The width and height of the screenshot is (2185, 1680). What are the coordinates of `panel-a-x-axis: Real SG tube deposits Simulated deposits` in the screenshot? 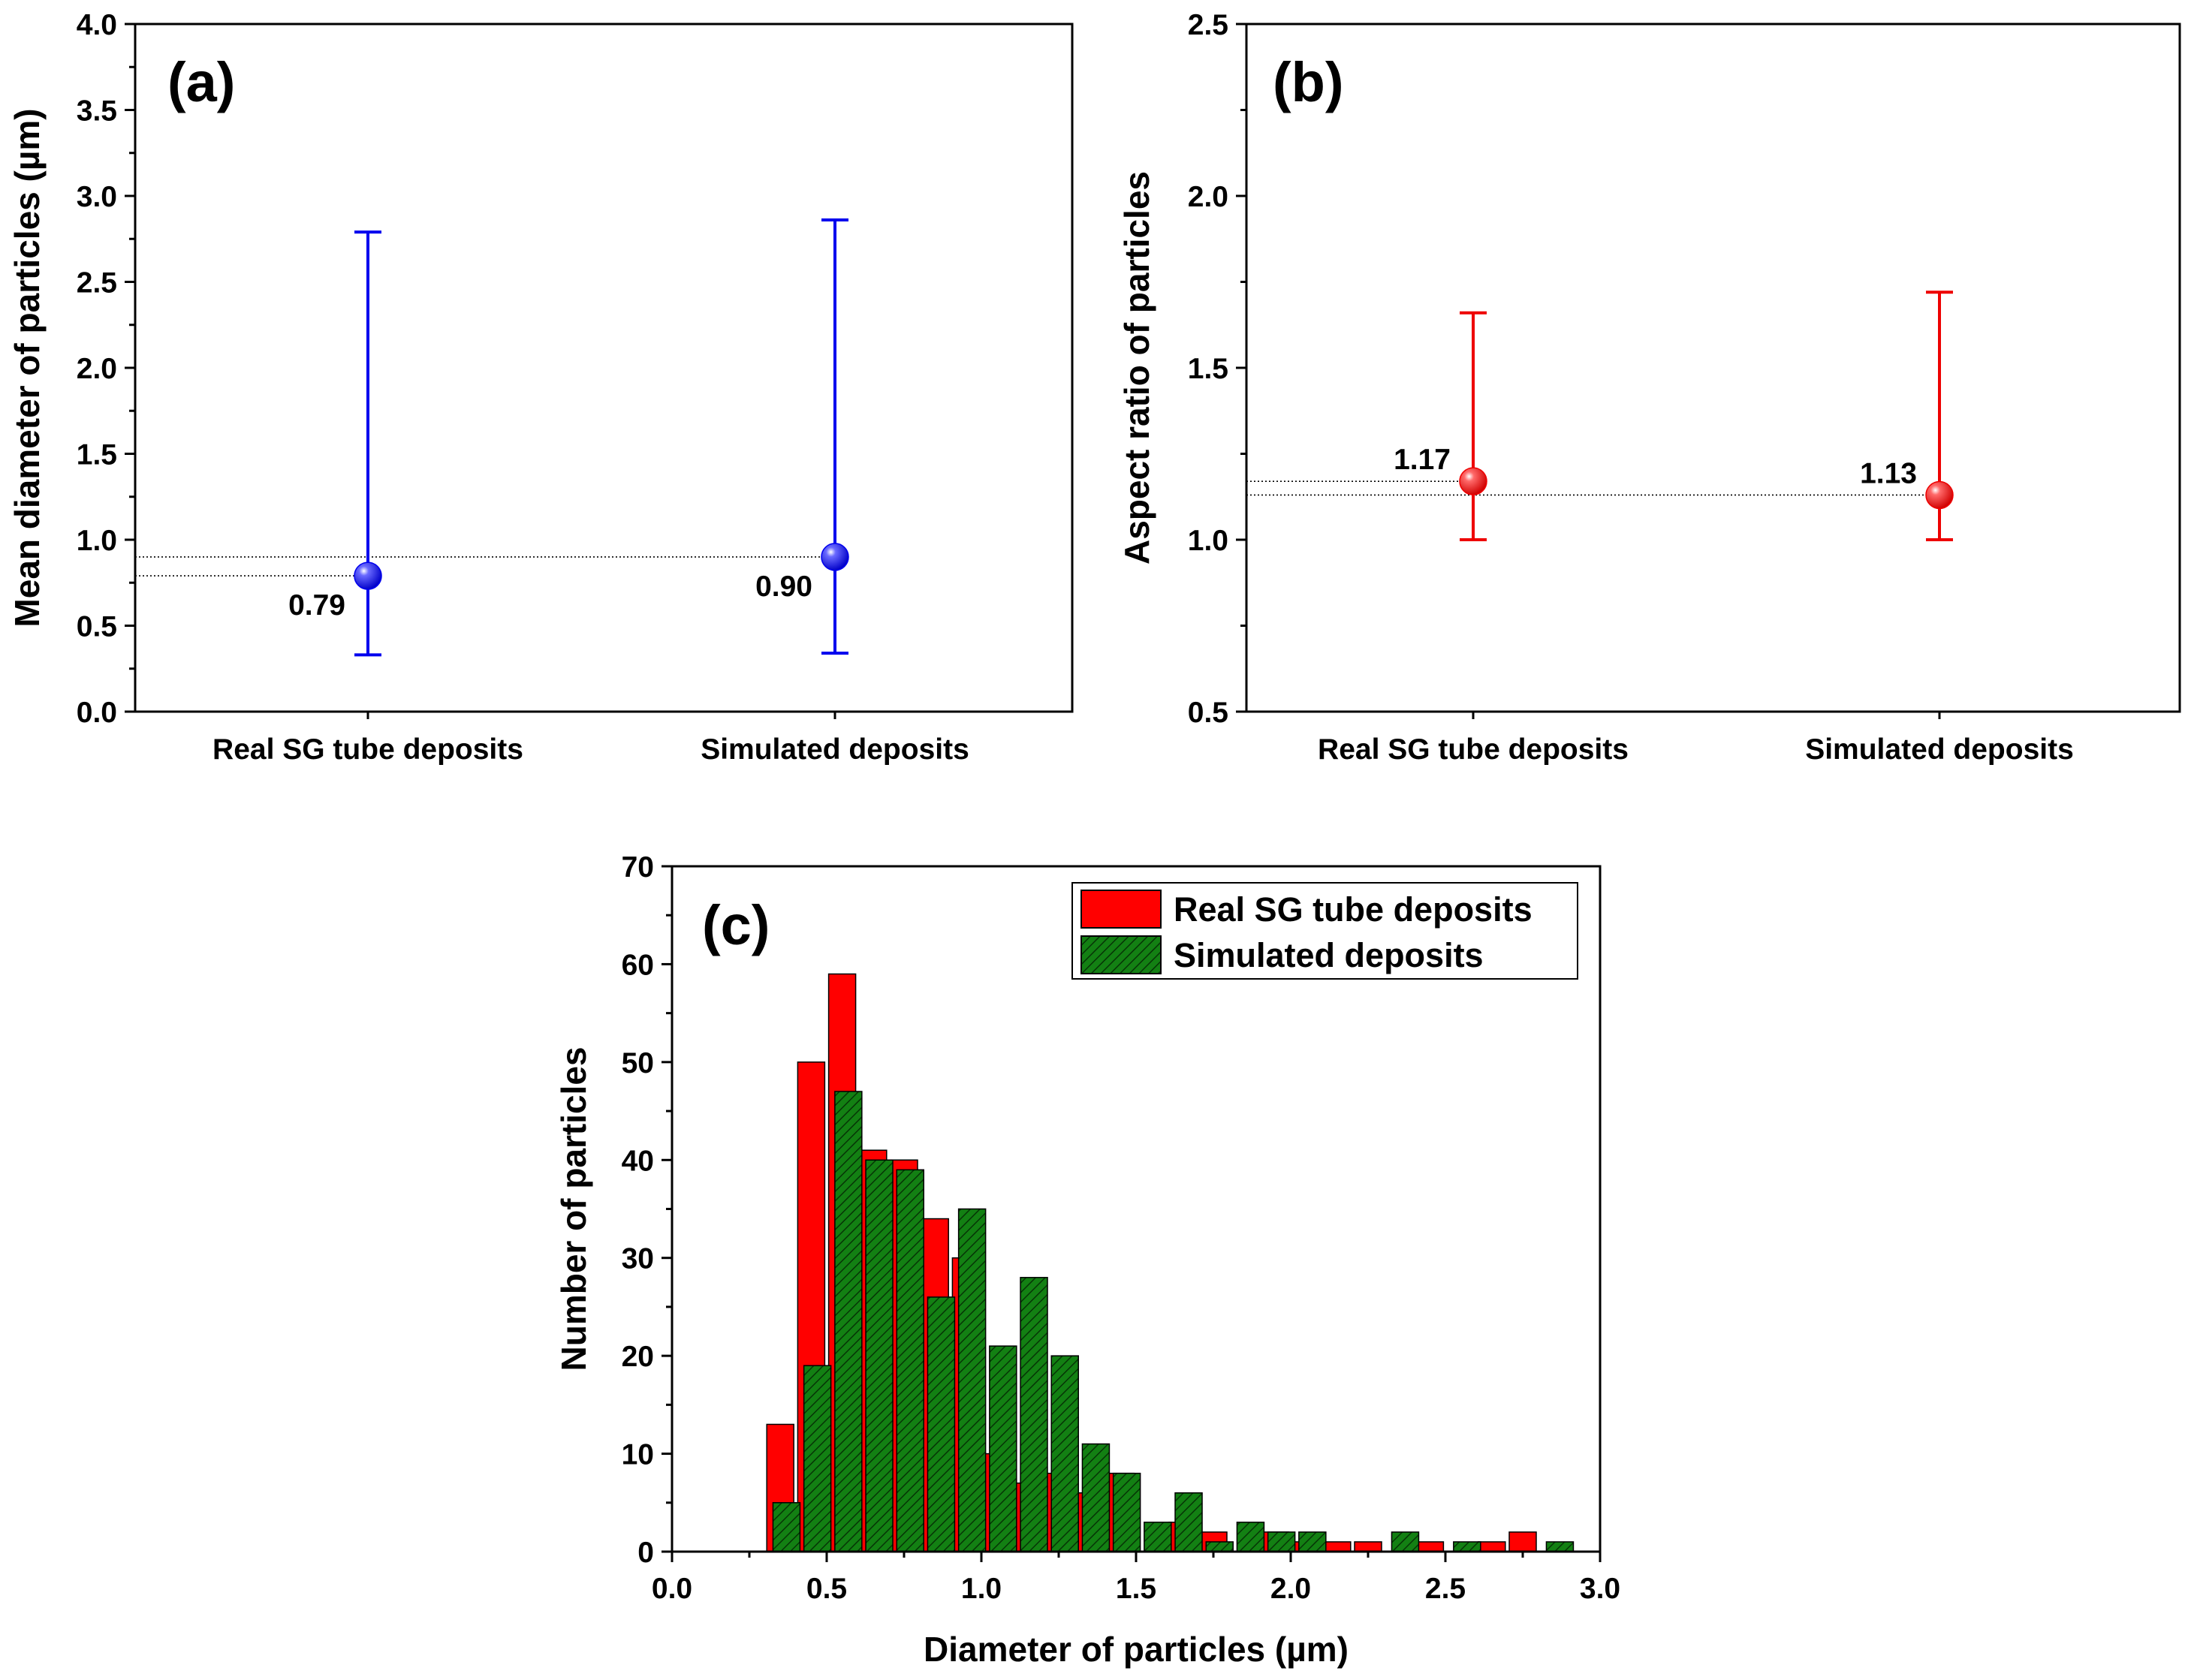 It's located at (590, 739).